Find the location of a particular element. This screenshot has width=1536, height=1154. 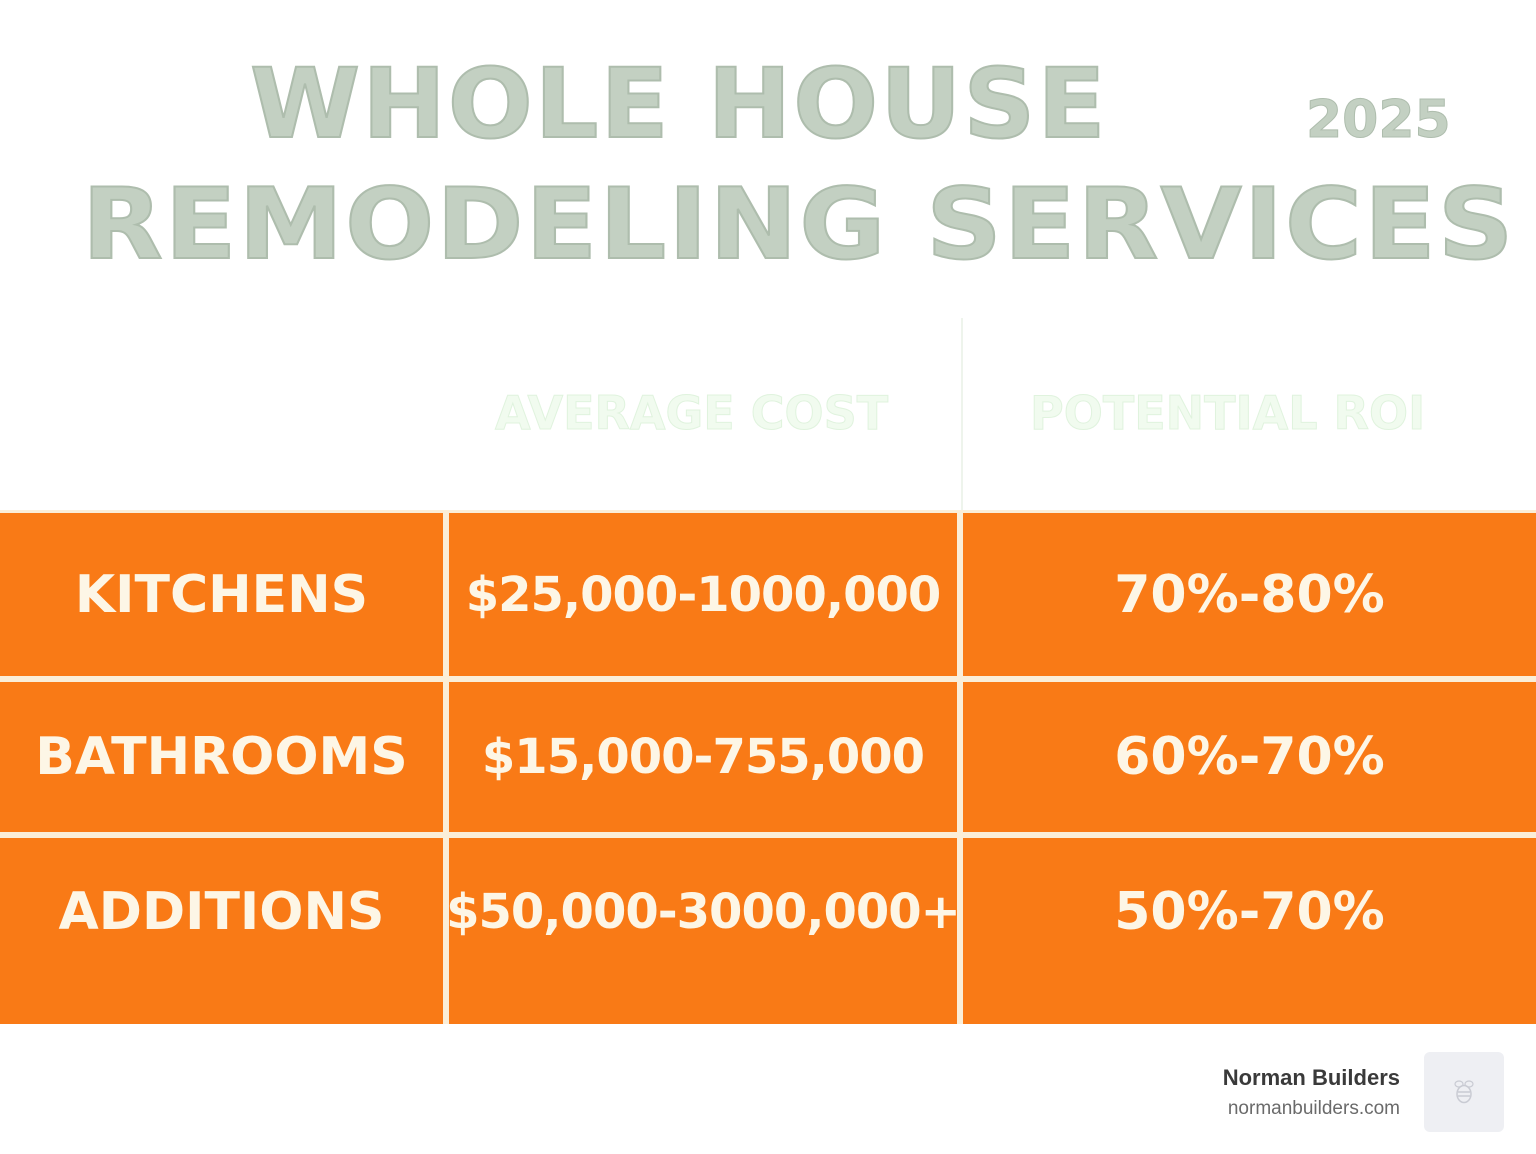

table-cell-additions-cost: $50,000-3000,000+ is located at coordinates (703, 931).